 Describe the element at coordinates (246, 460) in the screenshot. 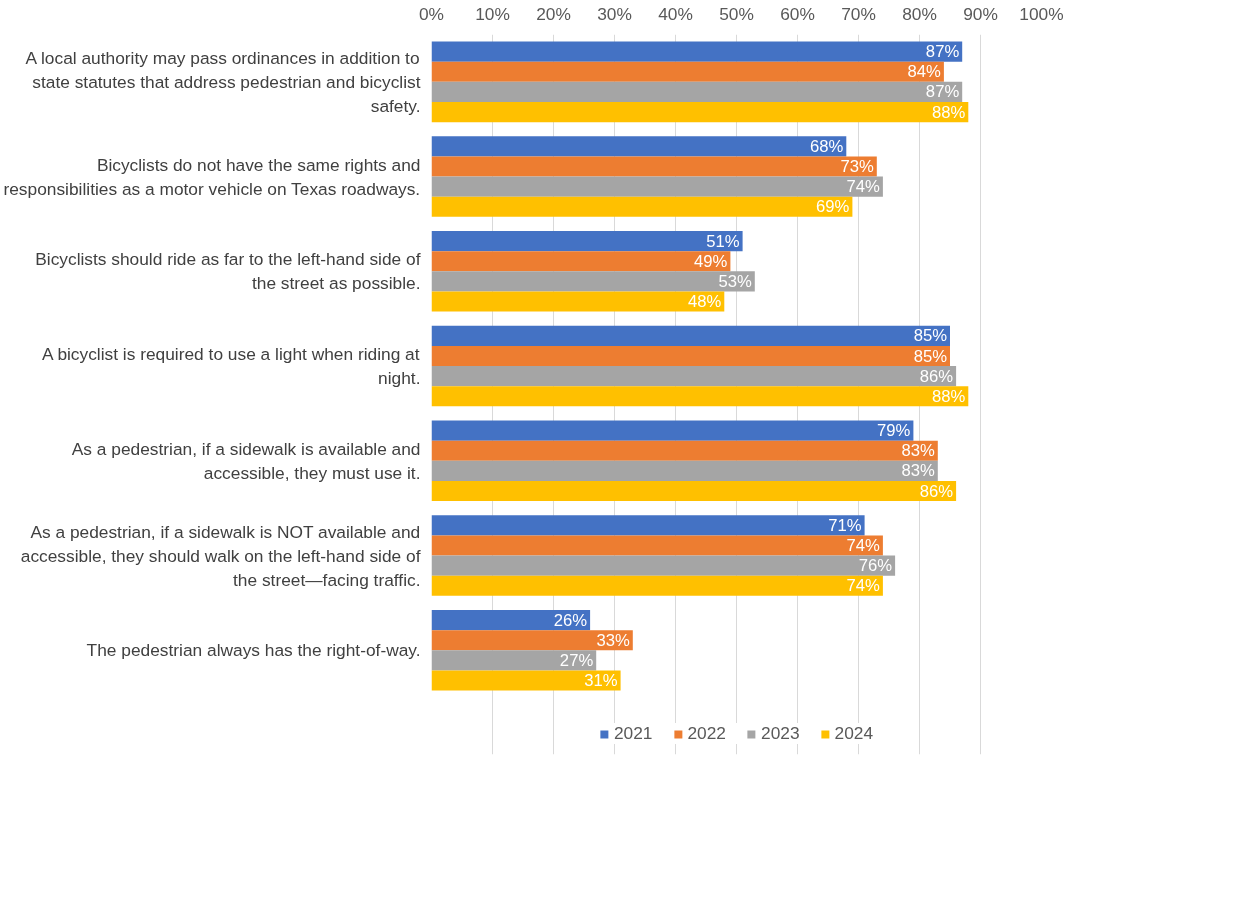

I see `y-tick-label: As a pedestrian, if a sidewalk is available and accessible, they must use it.` at that location.